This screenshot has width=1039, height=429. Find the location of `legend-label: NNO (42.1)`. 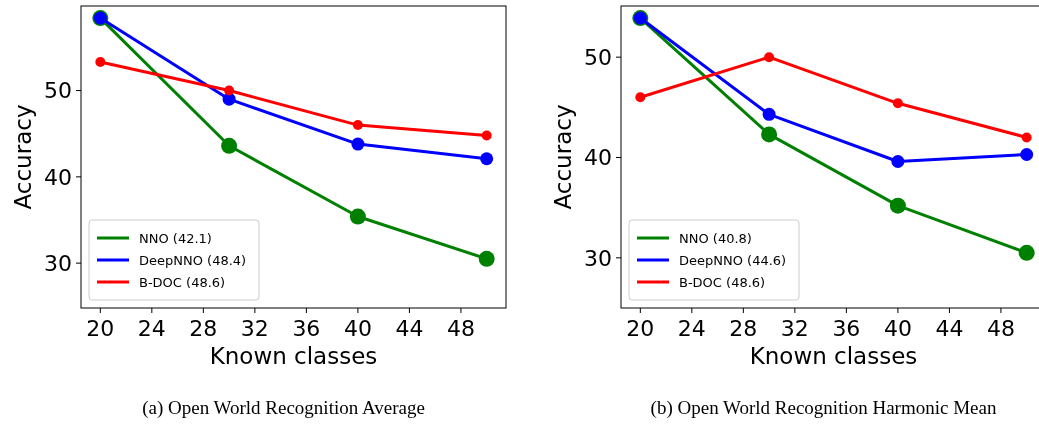

legend-label: NNO (42.1) is located at coordinates (175, 238).